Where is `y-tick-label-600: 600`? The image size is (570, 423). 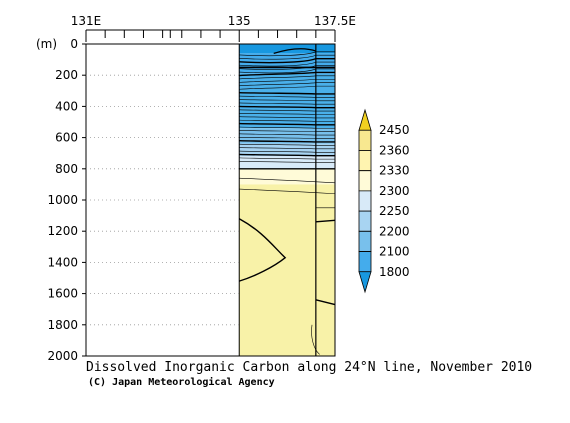 y-tick-label-600: 600 is located at coordinates (66, 138).